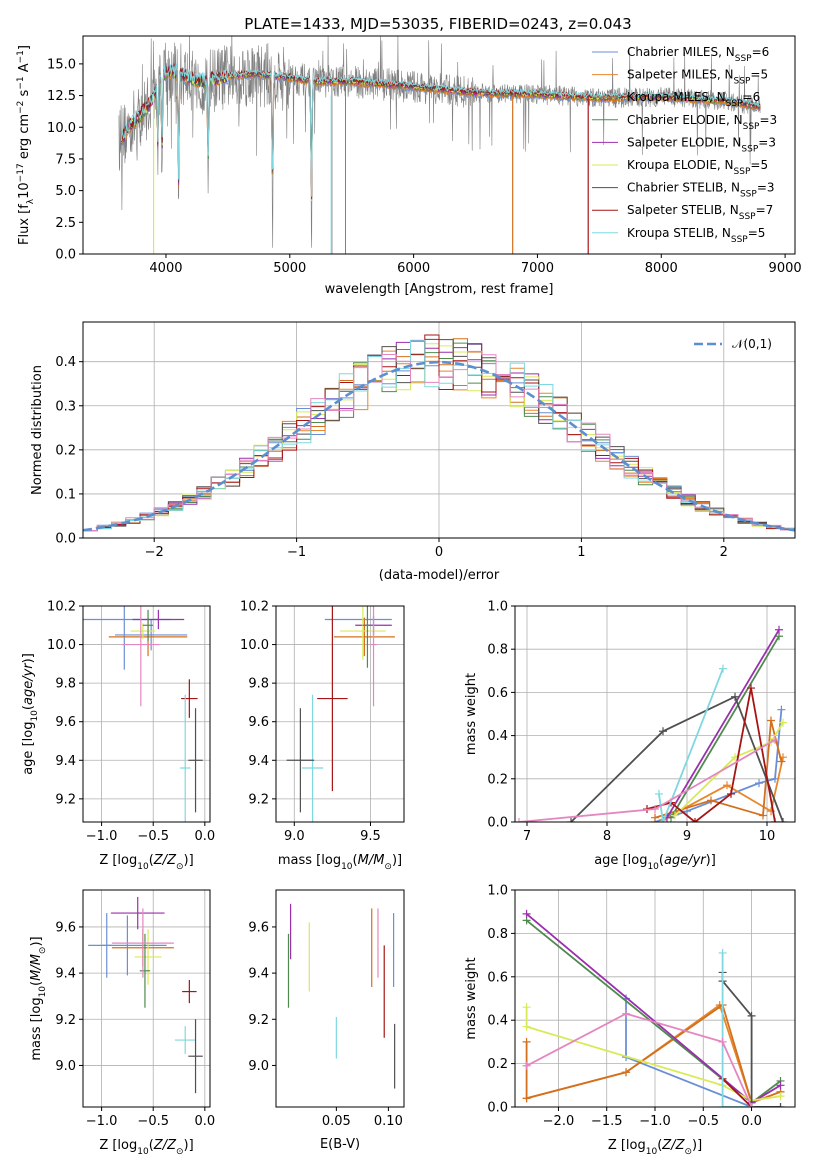 The width and height of the screenshot is (819, 1170). What do you see at coordinates (153, 836) in the screenshot?
I see `x-tick-label: −0.5` at bounding box center [153, 836].